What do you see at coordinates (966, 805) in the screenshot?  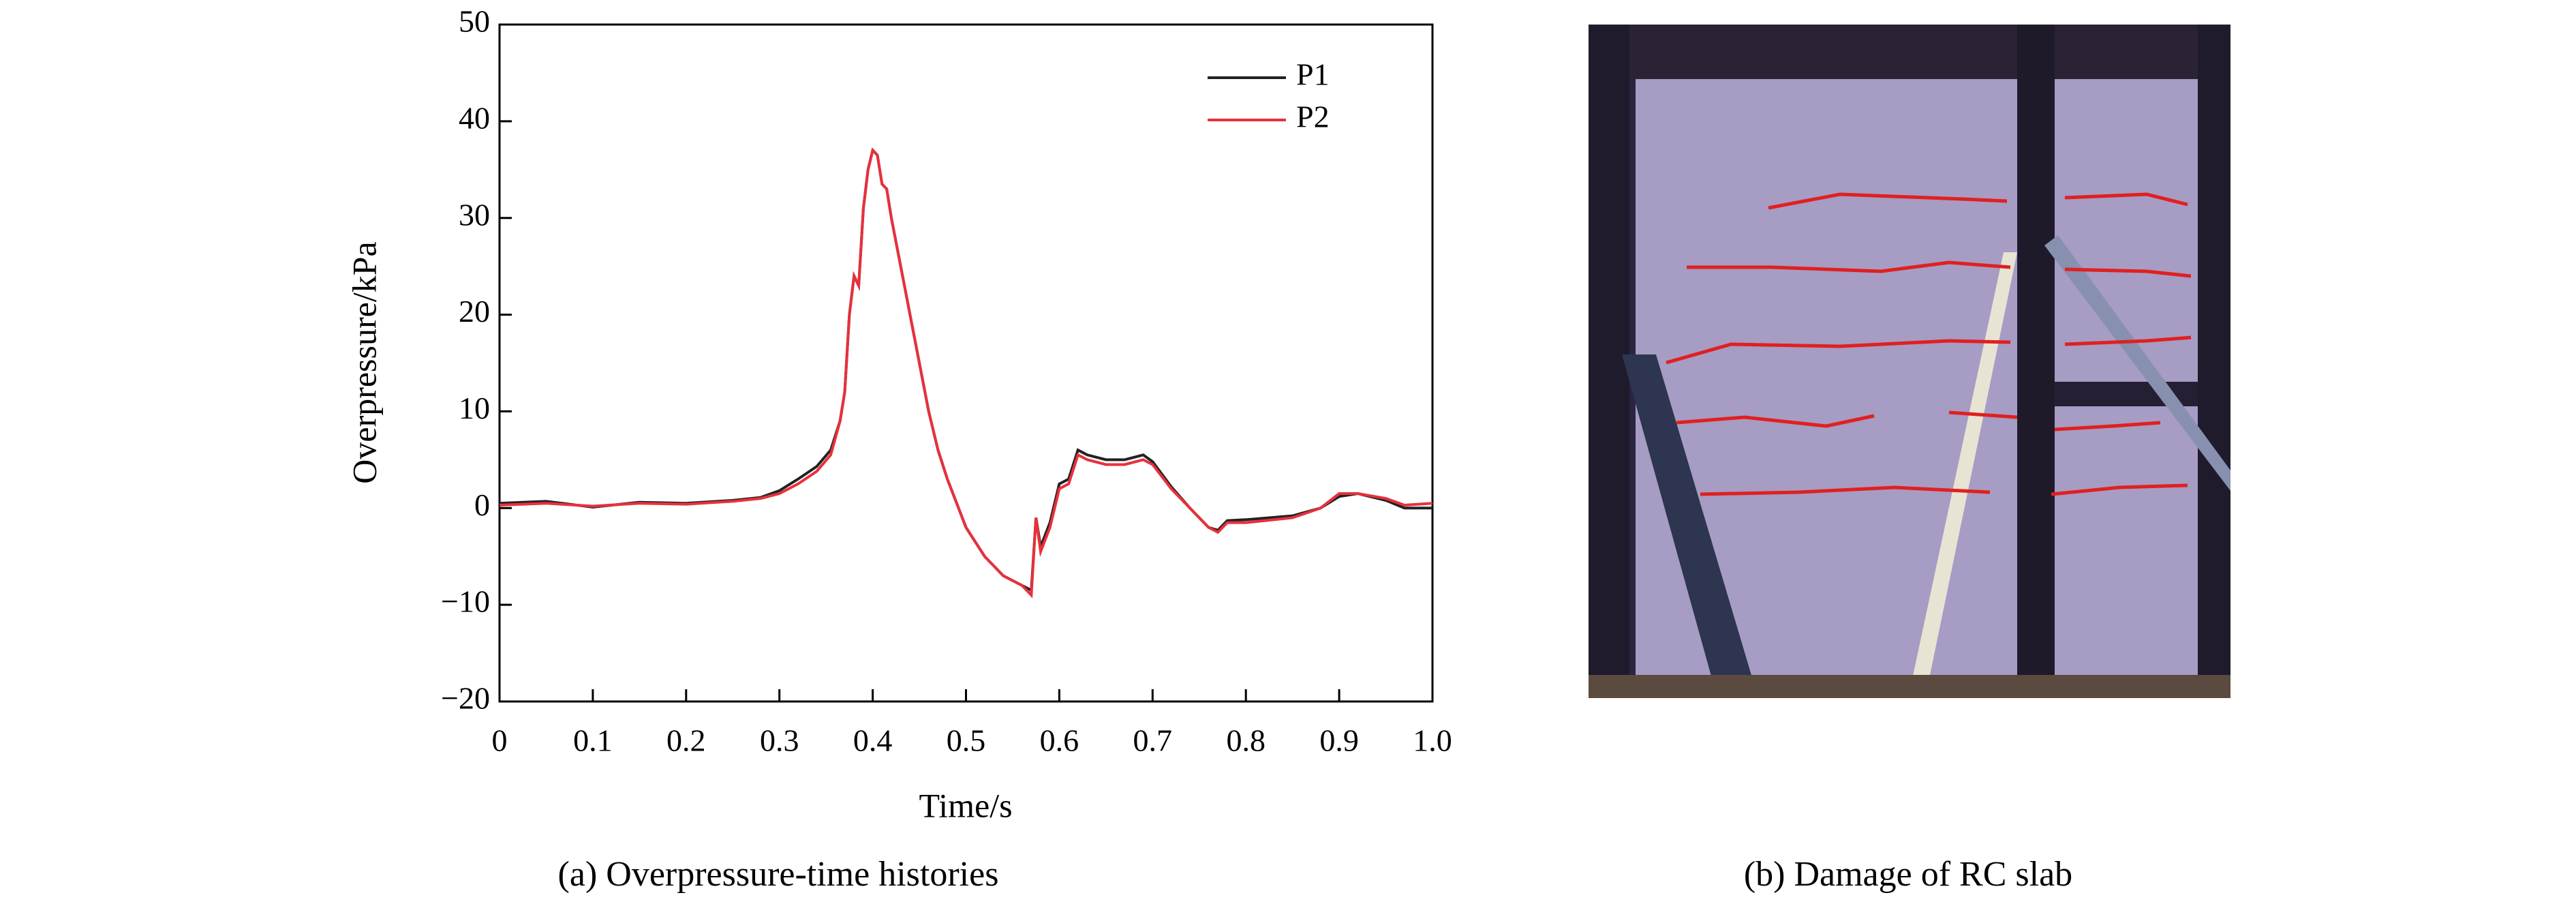 I see `x-axis-title: Time/s` at bounding box center [966, 805].